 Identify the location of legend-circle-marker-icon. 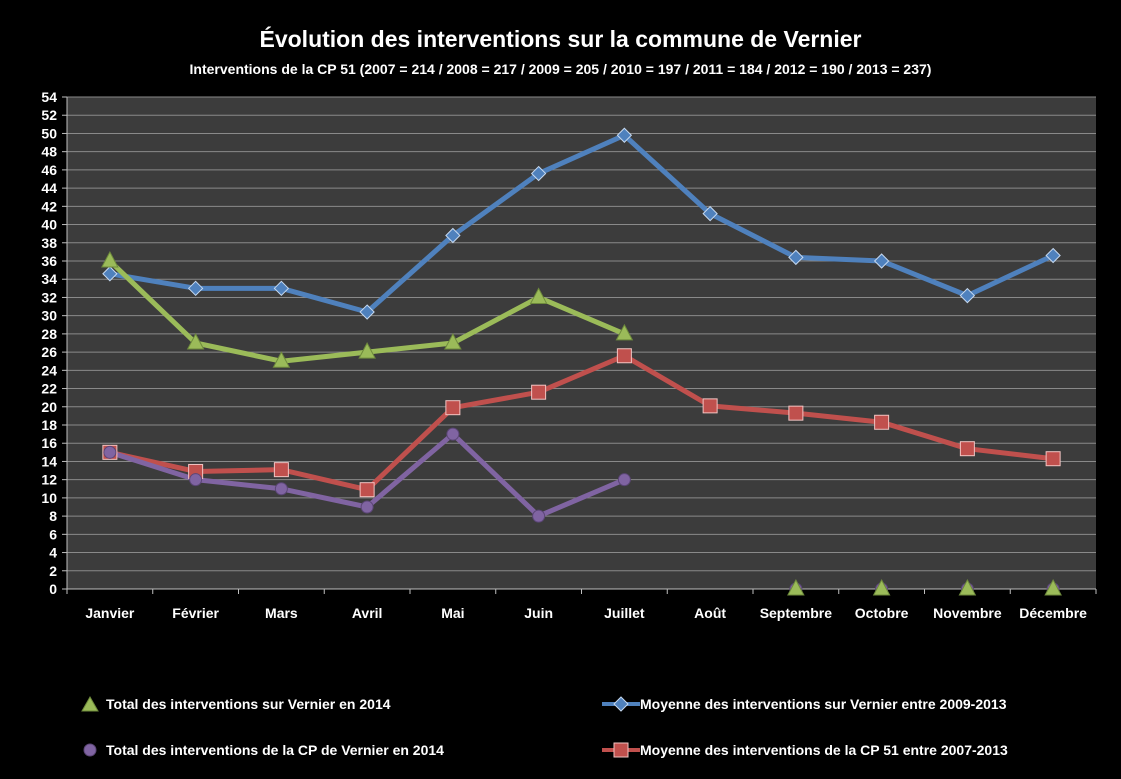
(90, 750).